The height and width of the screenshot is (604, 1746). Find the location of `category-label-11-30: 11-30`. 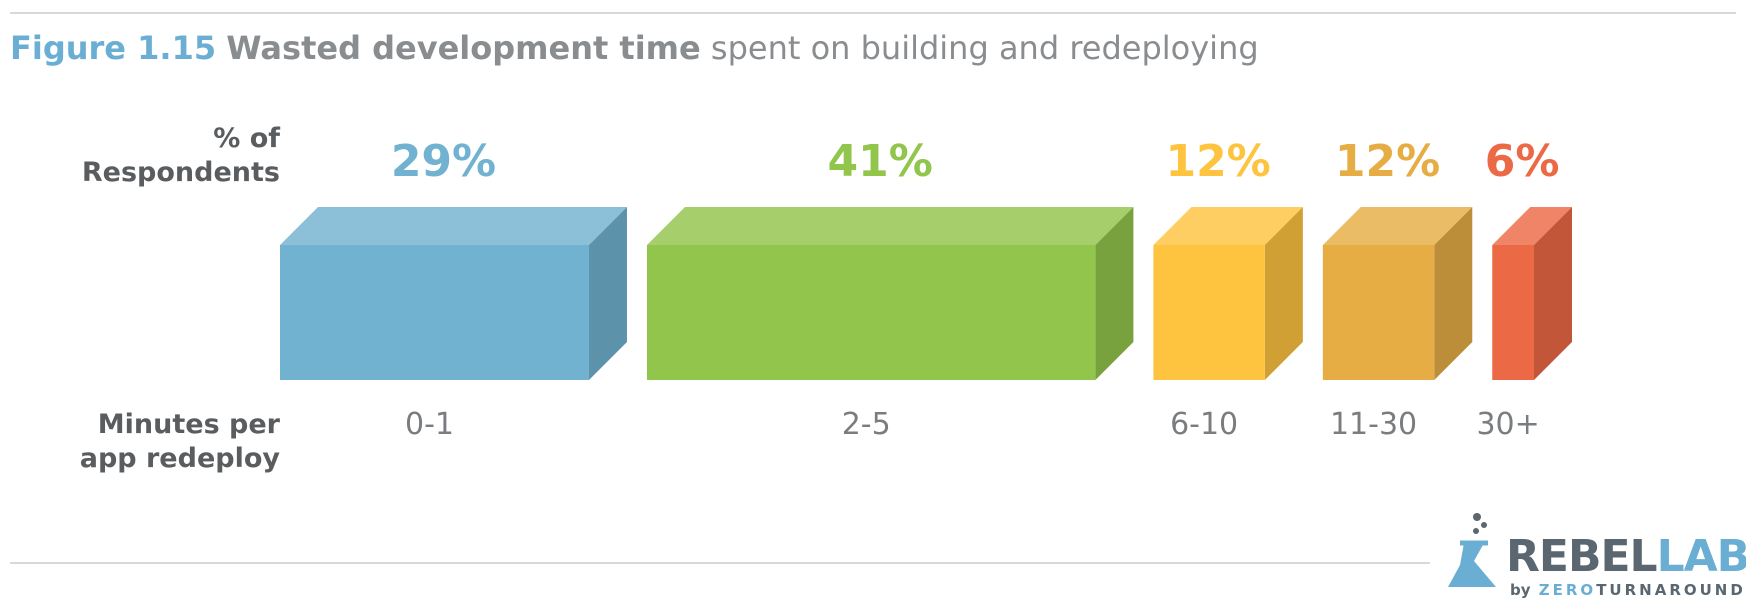

category-label-11-30: 11-30 is located at coordinates (1373, 424).